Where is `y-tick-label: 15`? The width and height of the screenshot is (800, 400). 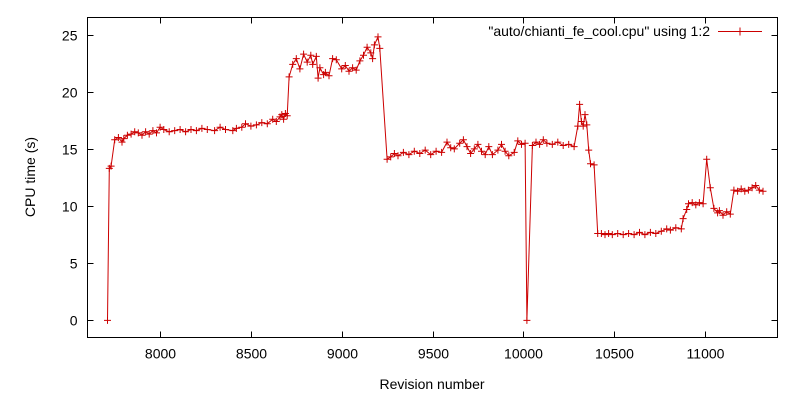 y-tick-label: 15 is located at coordinates (70, 150).